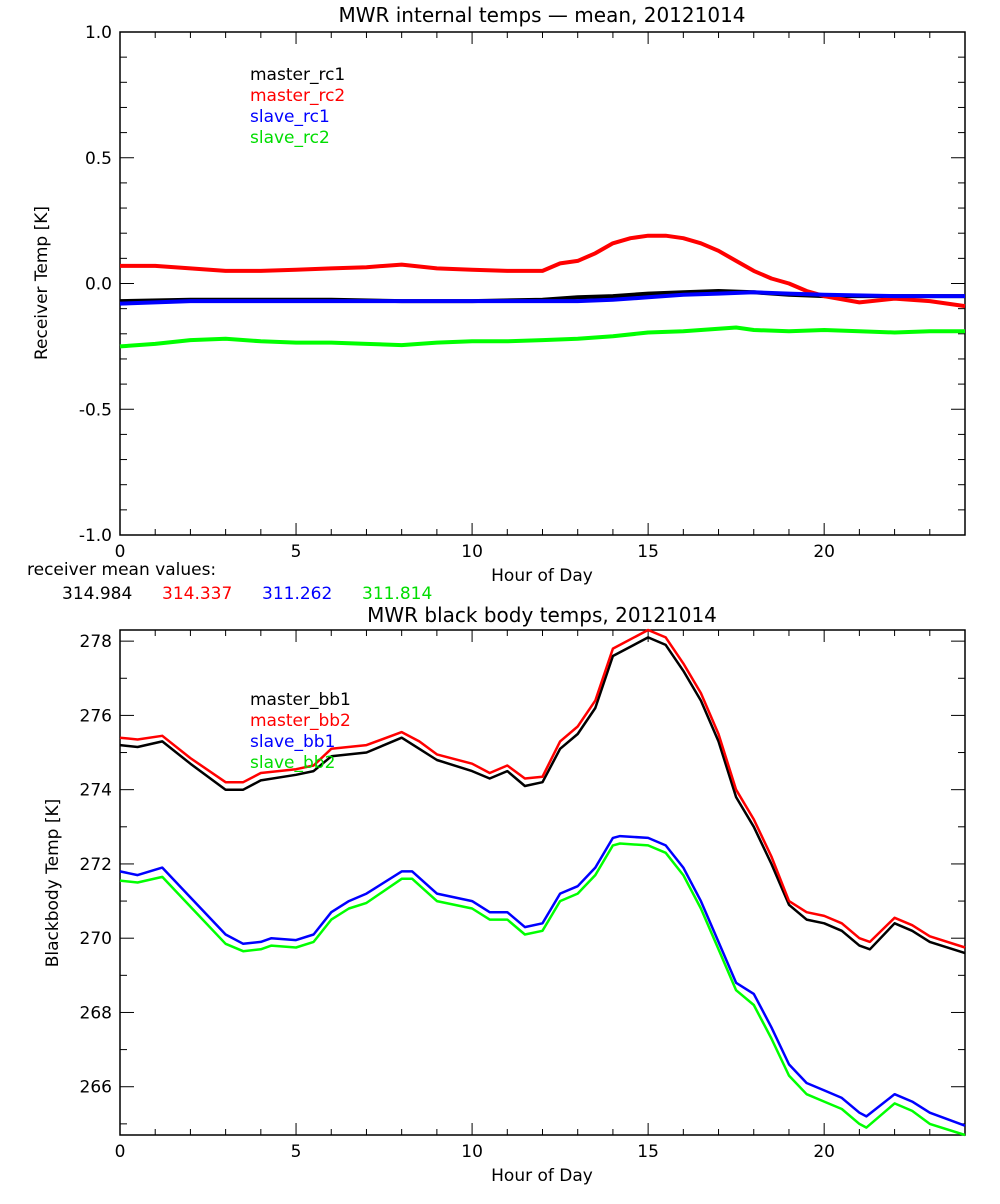  What do you see at coordinates (98, 285) in the screenshot?
I see `y-tick-label: 0.0` at bounding box center [98, 285].